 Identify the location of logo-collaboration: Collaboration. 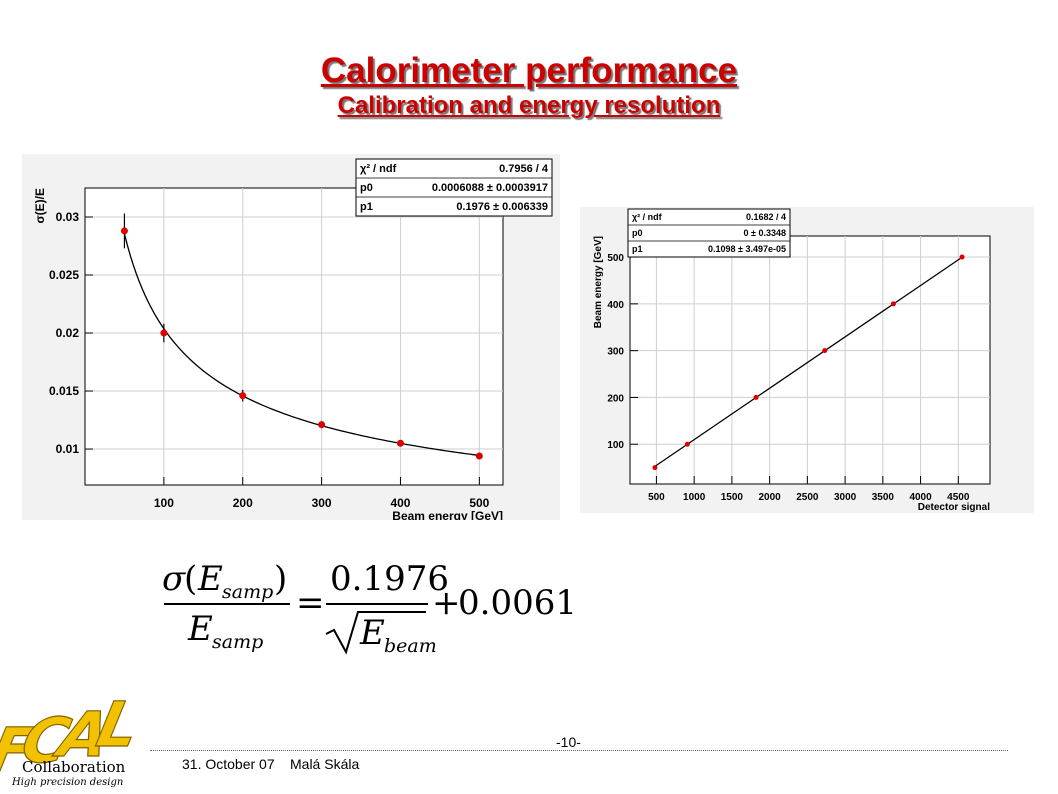
(74, 767).